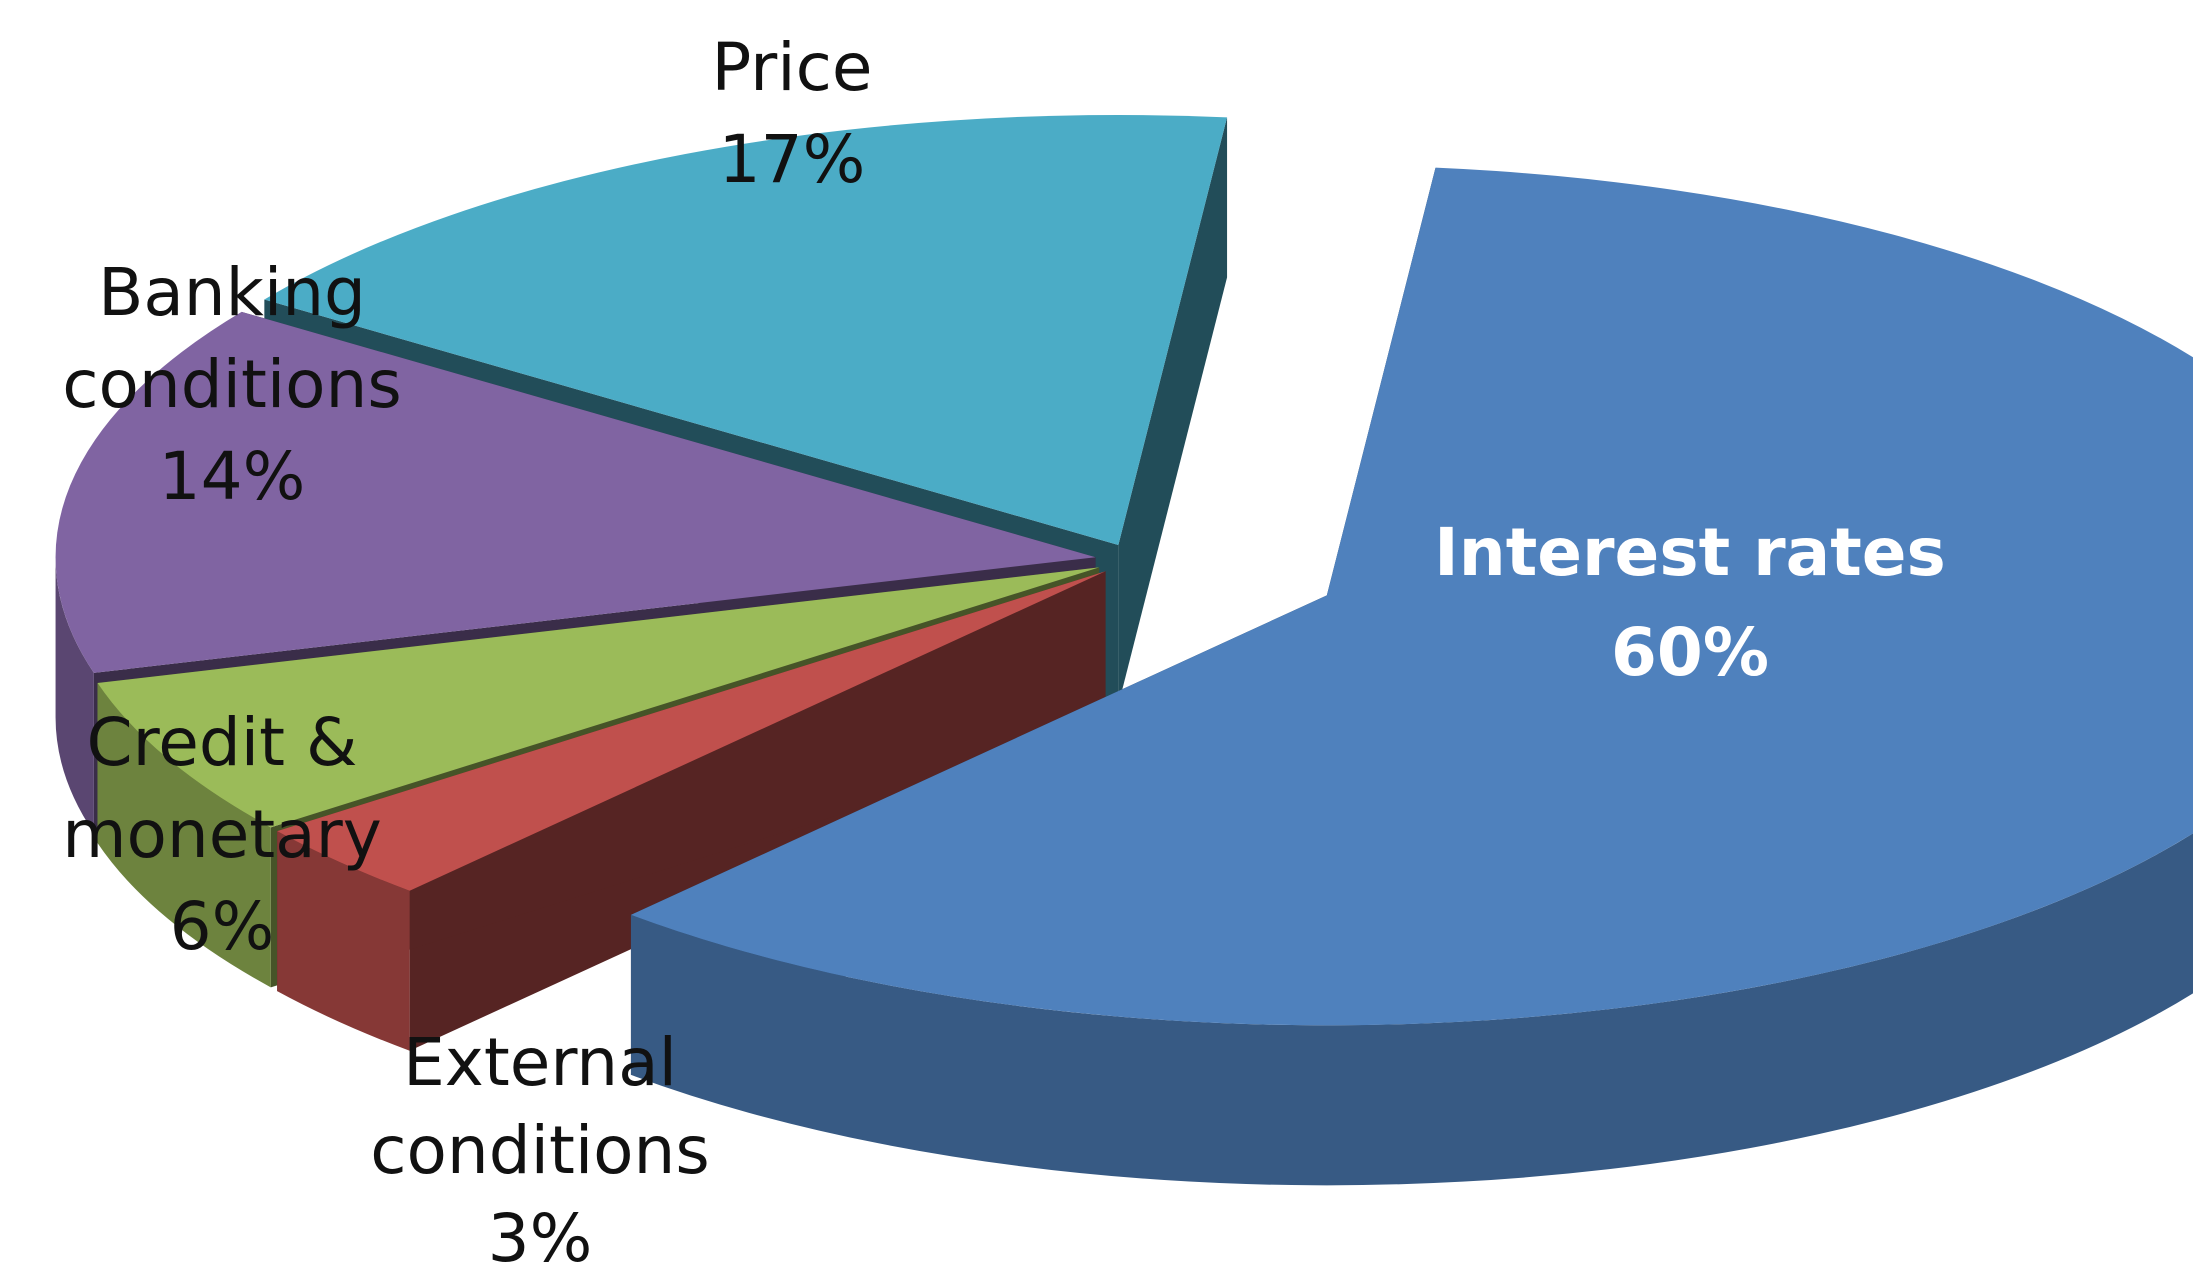  What do you see at coordinates (575, 492) in the screenshot?
I see `slice-3-top` at bounding box center [575, 492].